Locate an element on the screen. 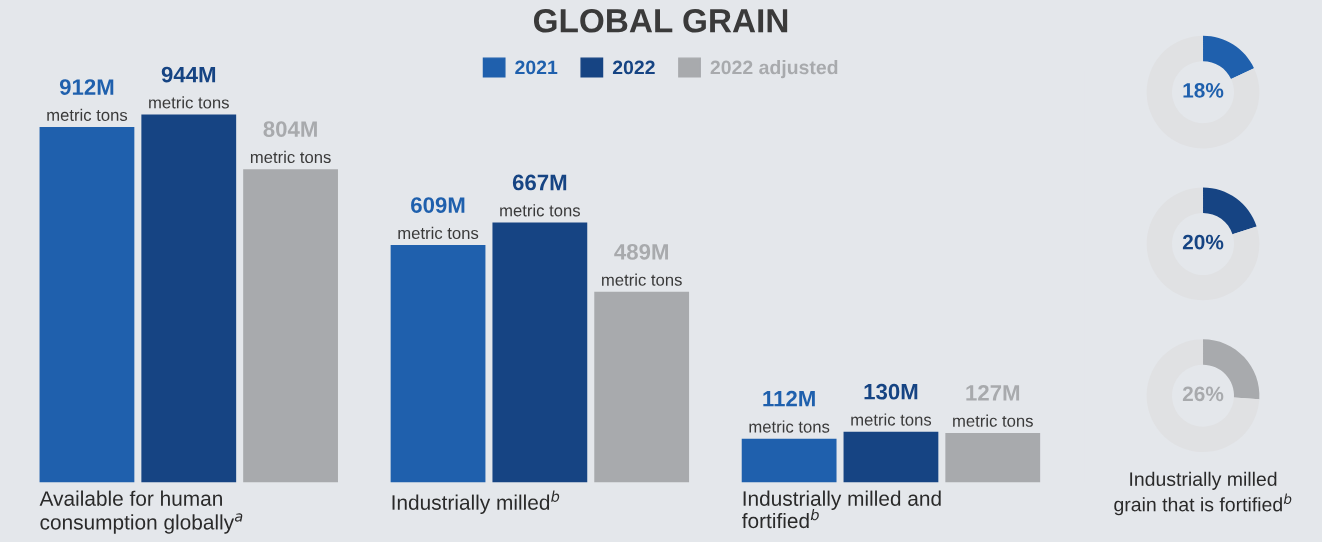  chart-title: GLOBAL GRAIN is located at coordinates (660, 21).